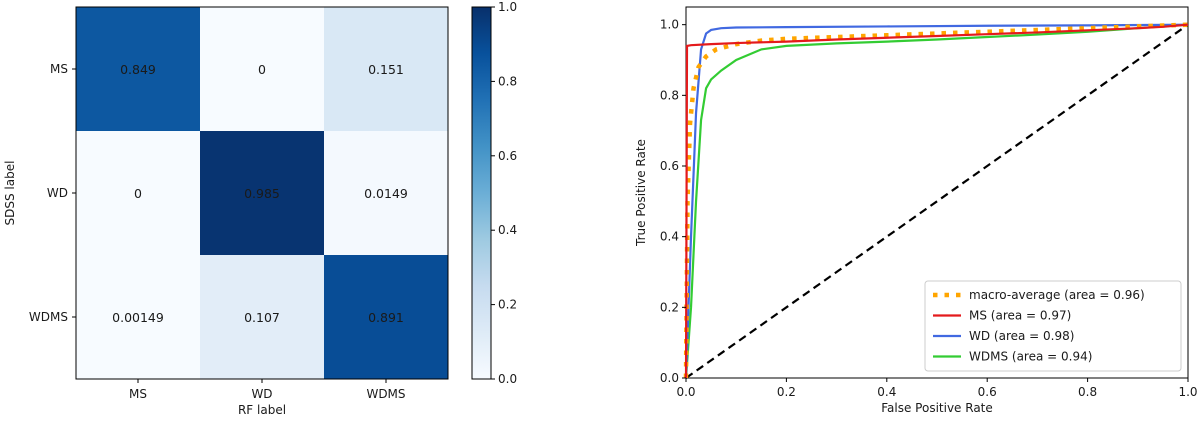 The width and height of the screenshot is (1200, 421). I want to click on cm-cell-label: 0.849, so click(138, 69).